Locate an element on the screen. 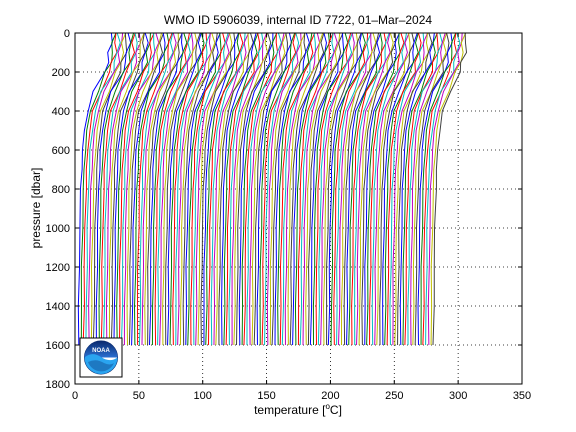  x-tick-label: 150 is located at coordinates (266, 396).